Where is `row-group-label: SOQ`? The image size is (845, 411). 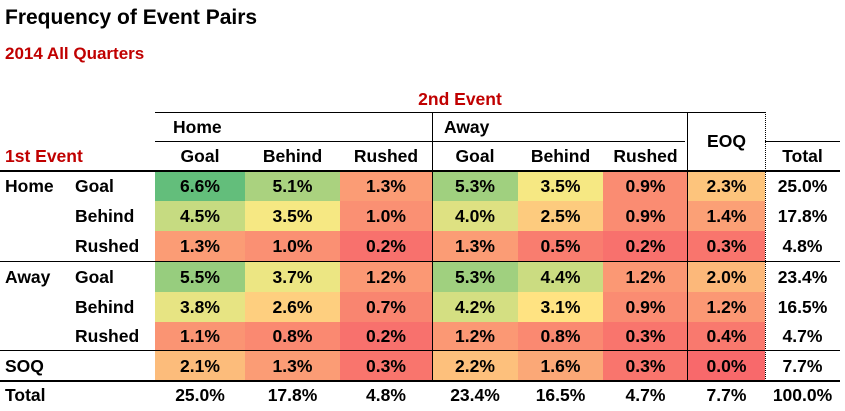 row-group-label: SOQ is located at coordinates (24, 365).